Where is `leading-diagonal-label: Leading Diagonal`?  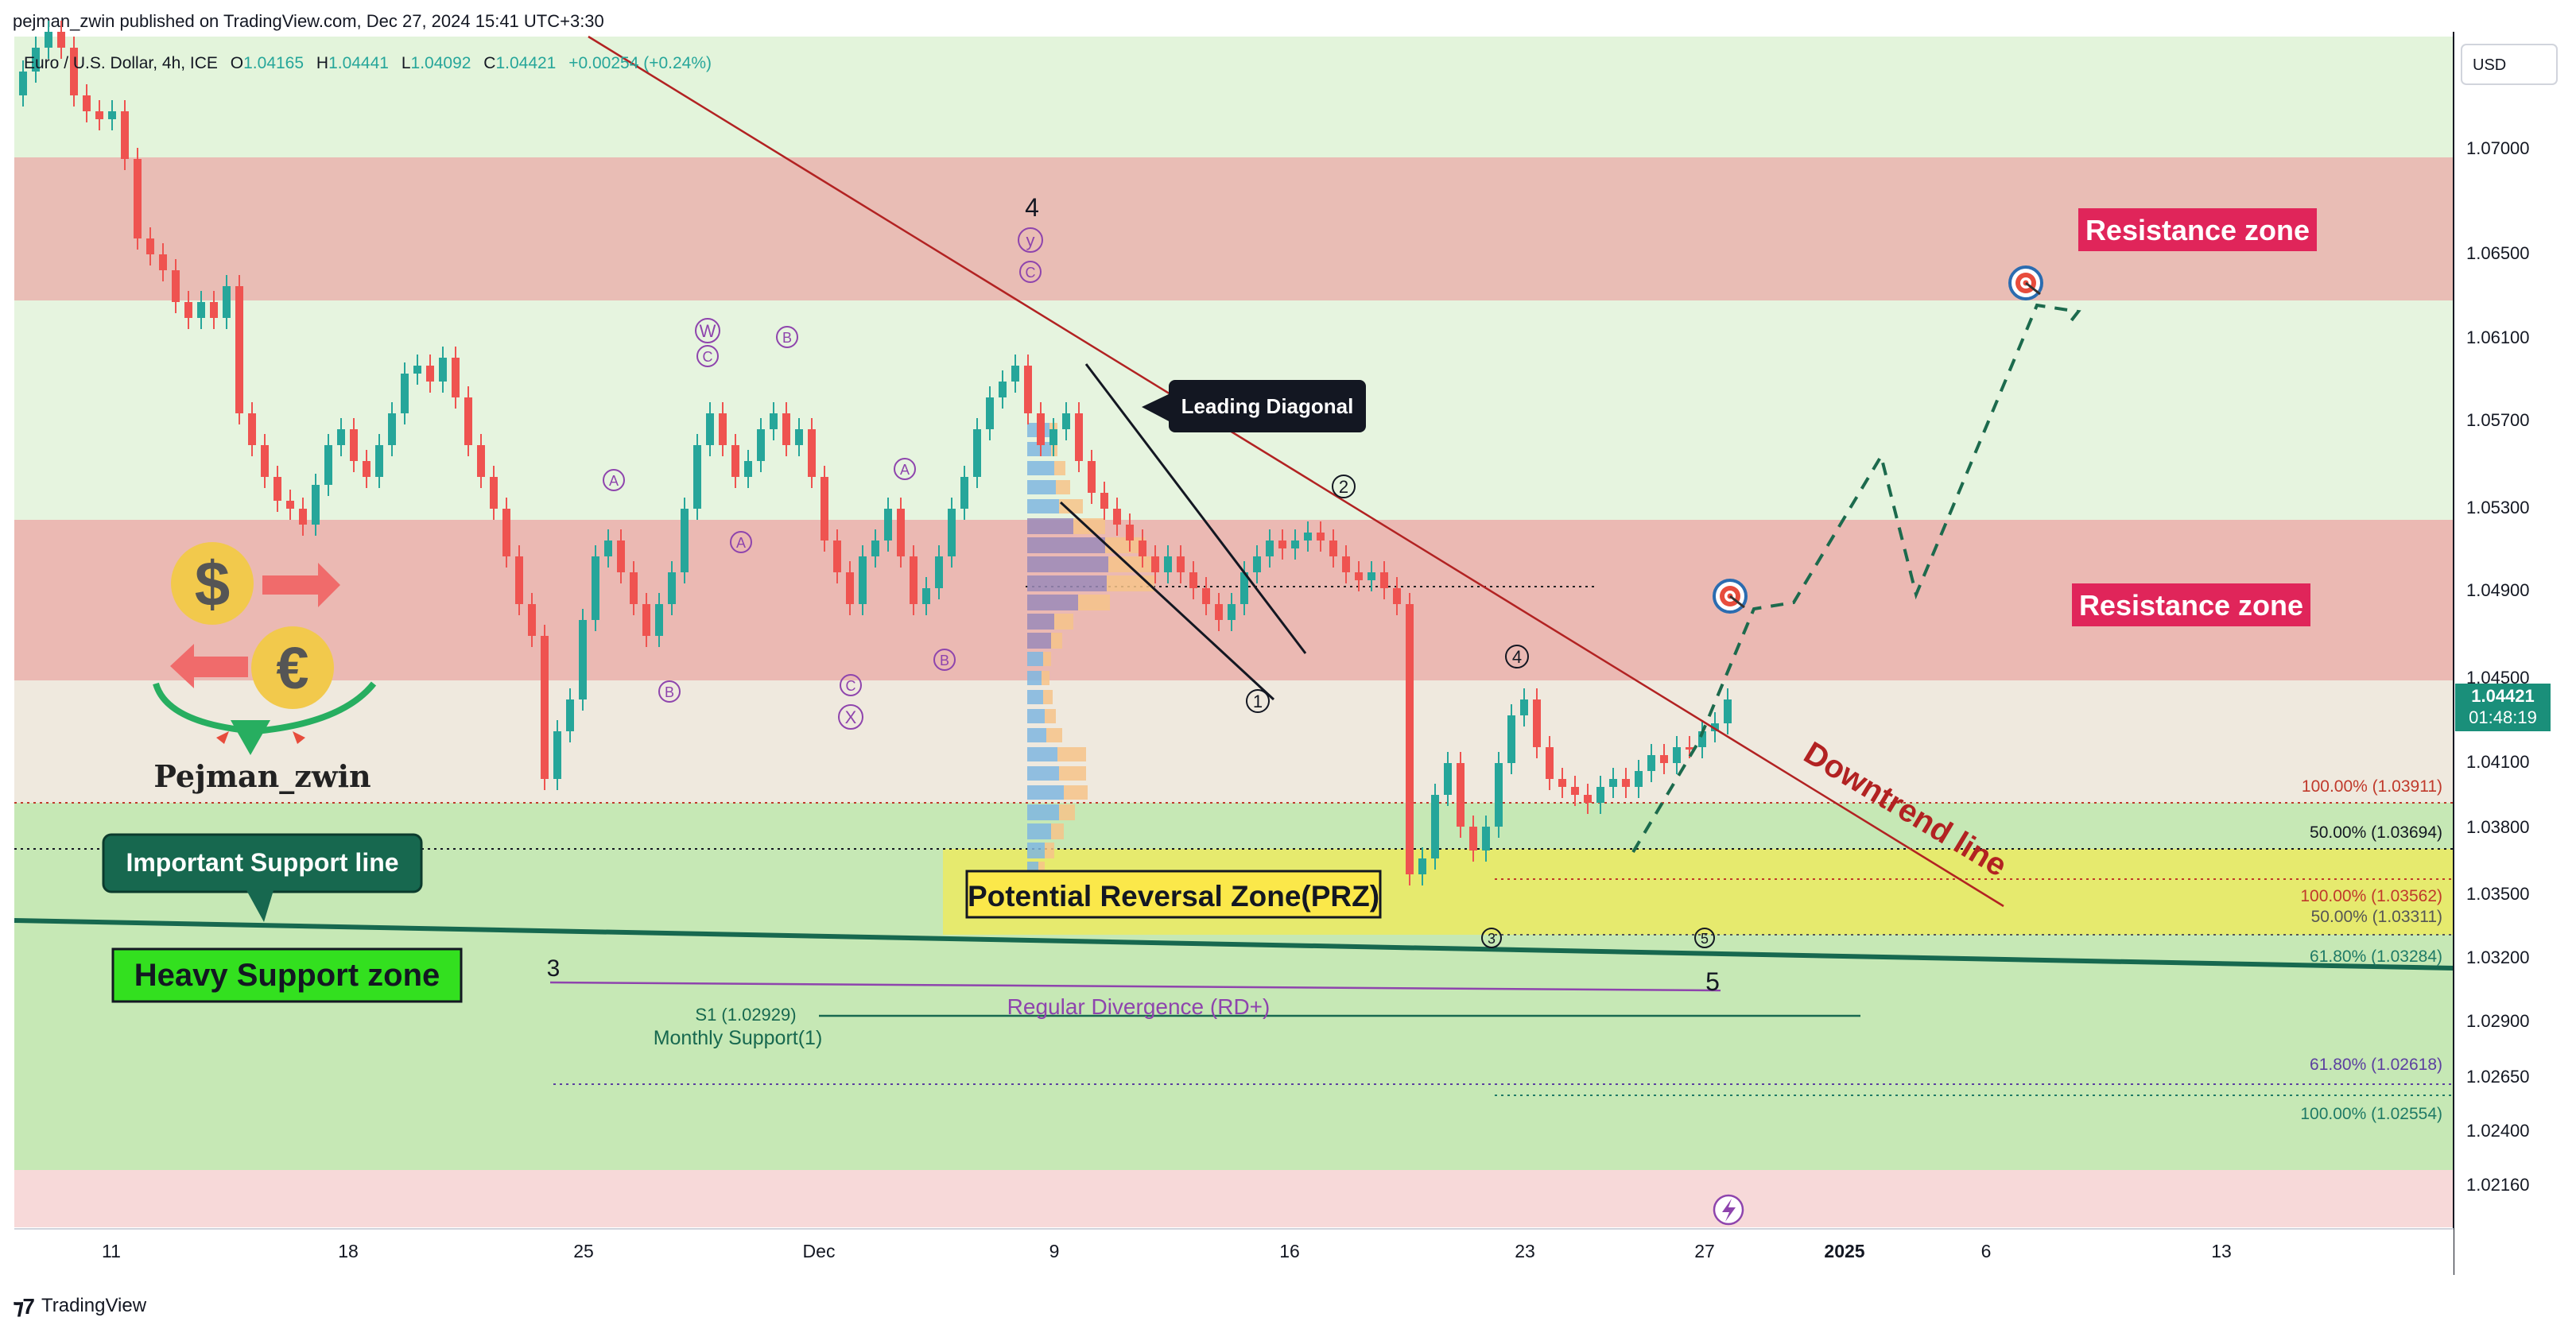 leading-diagonal-label: Leading Diagonal is located at coordinates (1267, 406).